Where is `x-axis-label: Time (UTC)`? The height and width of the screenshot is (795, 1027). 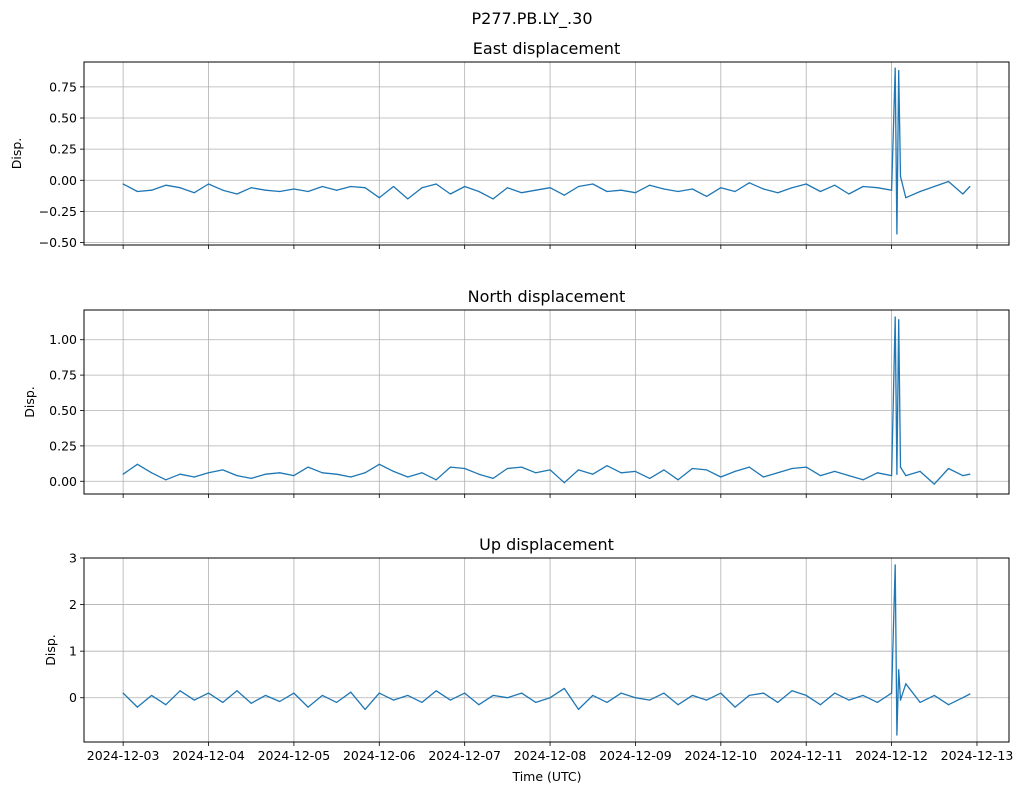
x-axis-label: Time (UTC) is located at coordinates (546, 776).